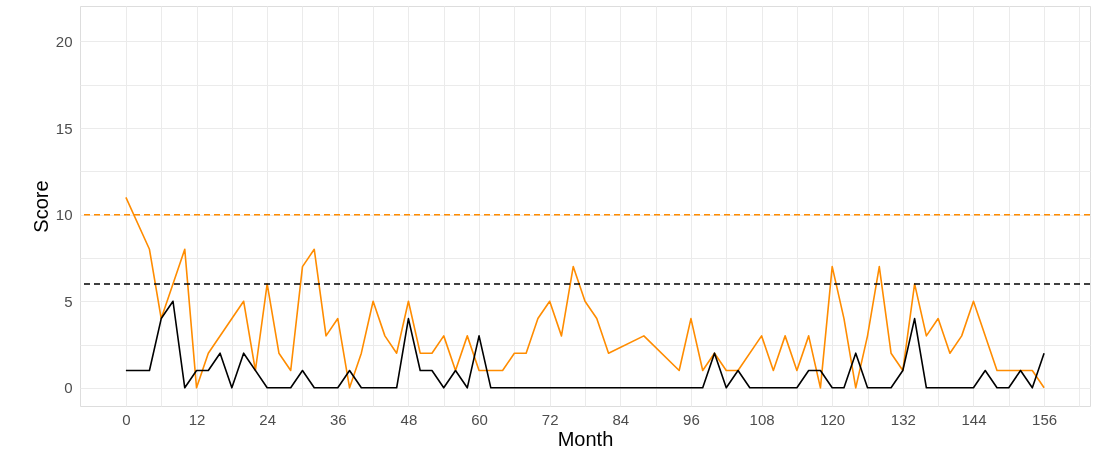  I want to click on x-tick-label: 156, so click(1045, 419).